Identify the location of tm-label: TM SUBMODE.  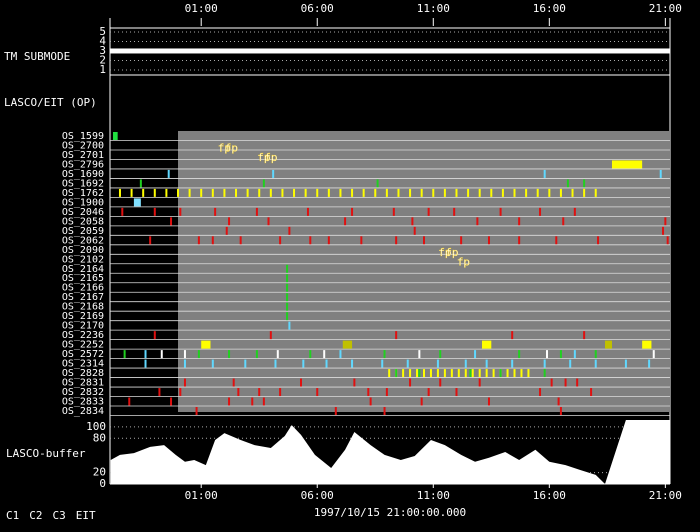
(37, 56).